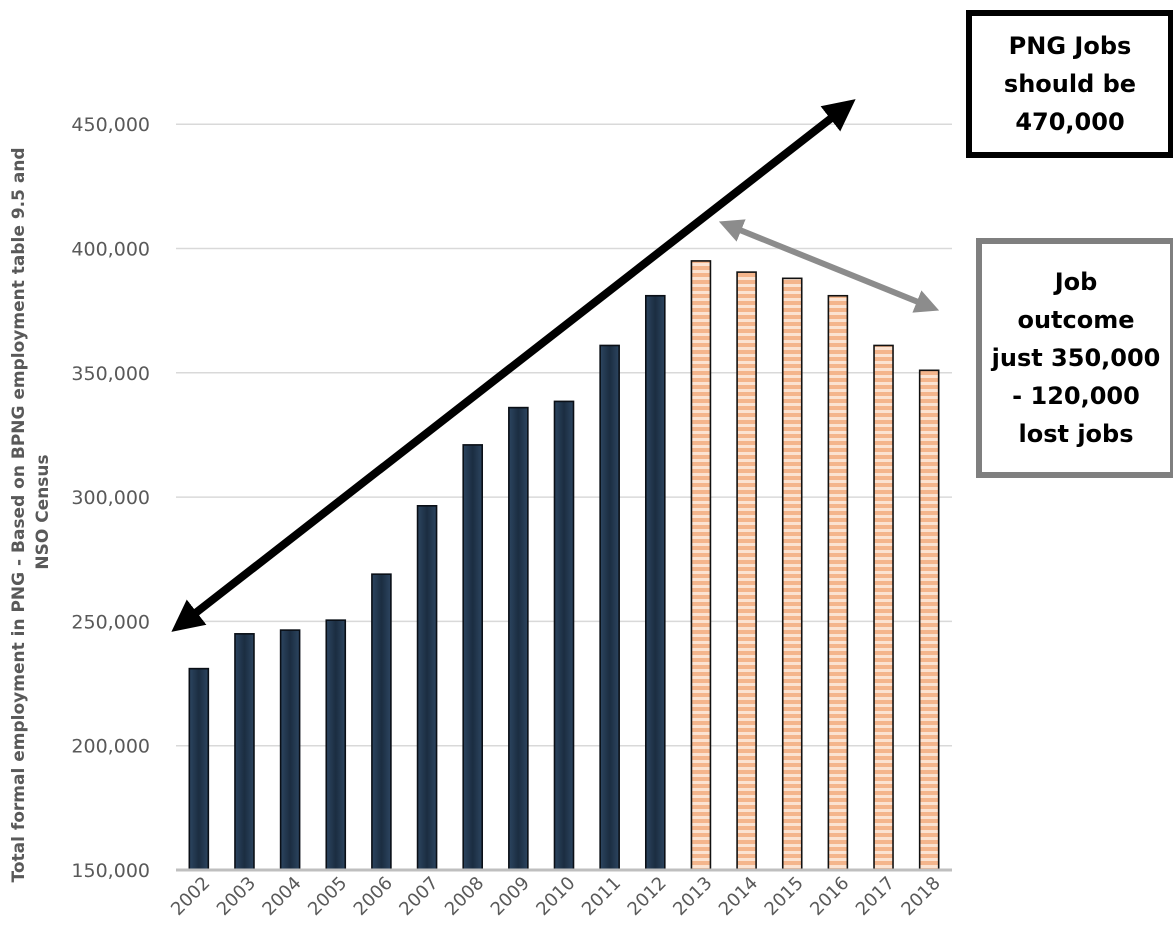 Image resolution: width=1173 pixels, height=937 pixels. Describe the element at coordinates (43, 511) in the screenshot. I see `y-axis-label-line-2: NSO Census` at that location.